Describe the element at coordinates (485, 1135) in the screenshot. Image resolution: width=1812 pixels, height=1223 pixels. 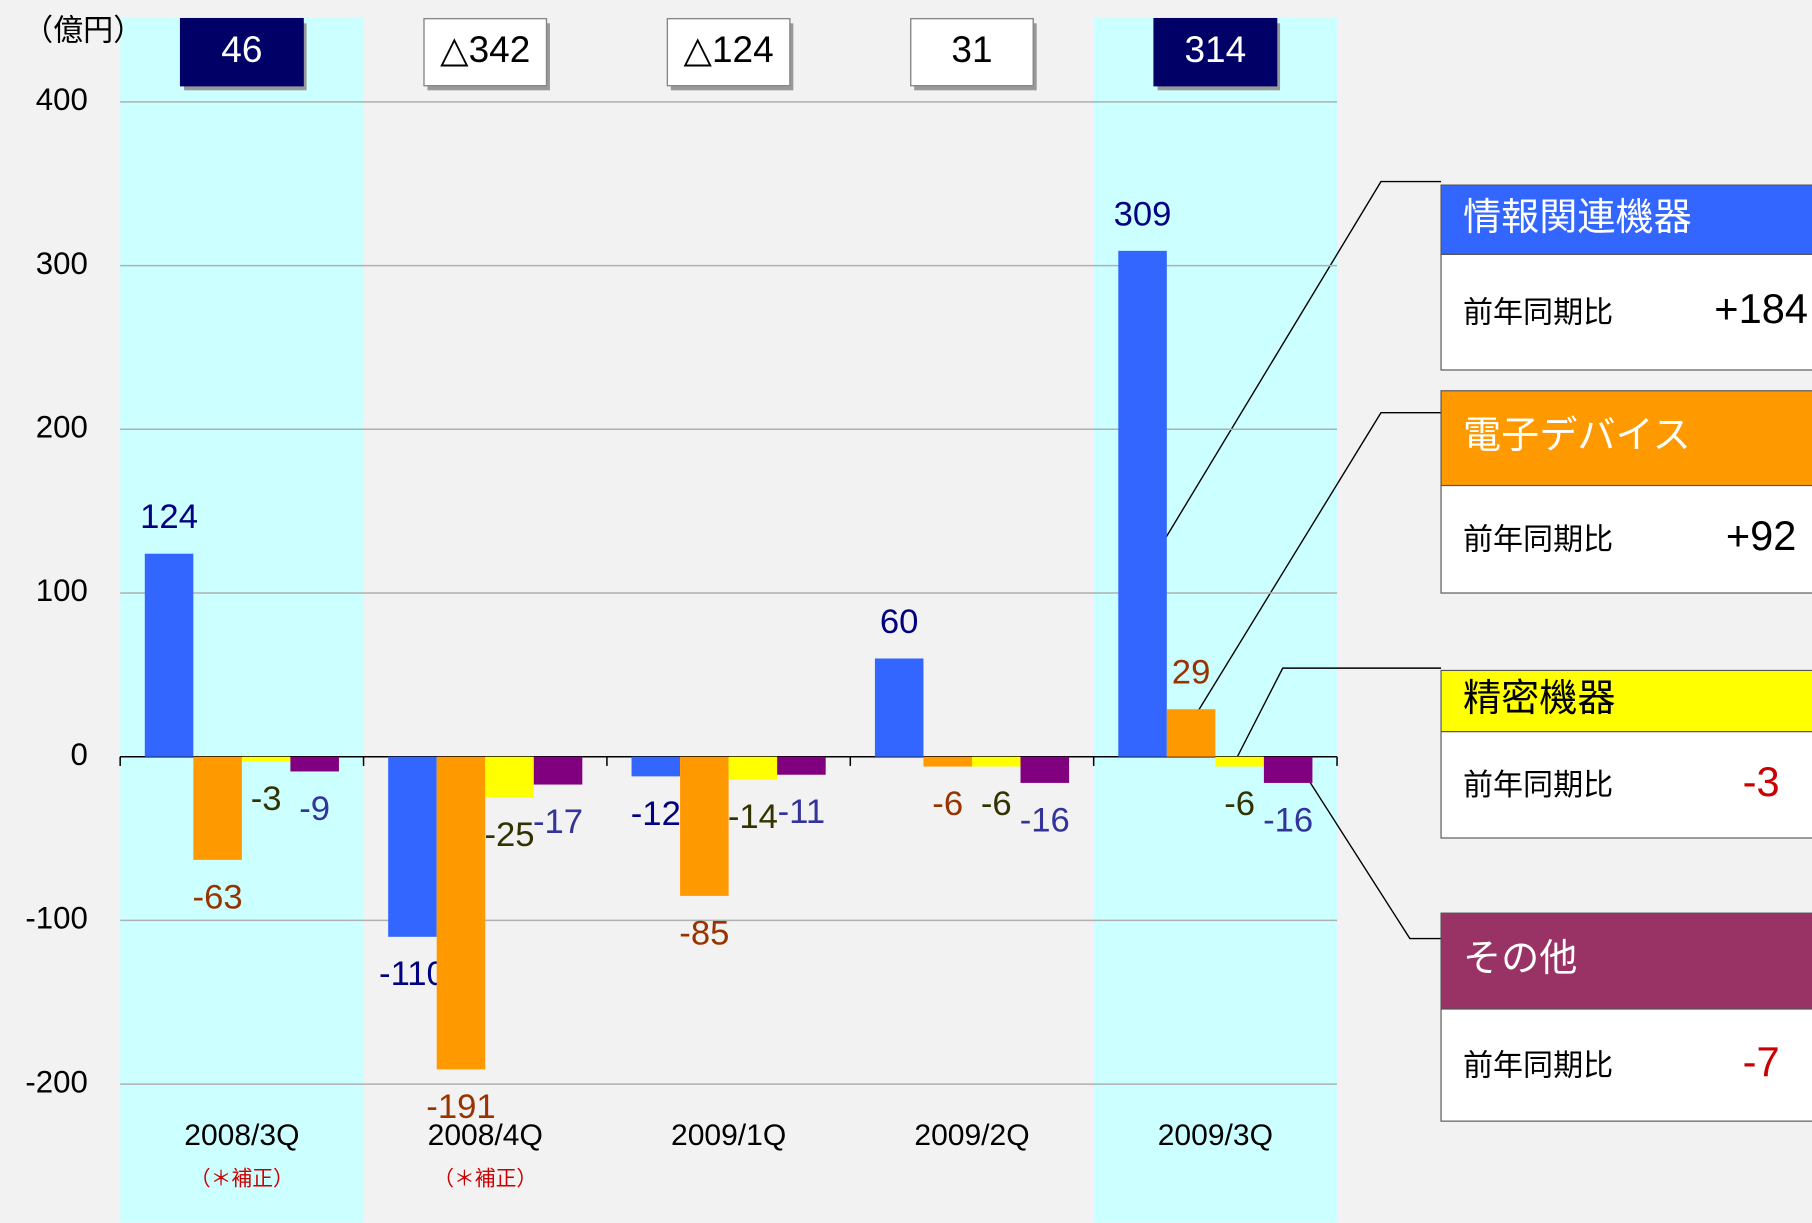
I see `x-tick-label: 2008/4Q` at that location.